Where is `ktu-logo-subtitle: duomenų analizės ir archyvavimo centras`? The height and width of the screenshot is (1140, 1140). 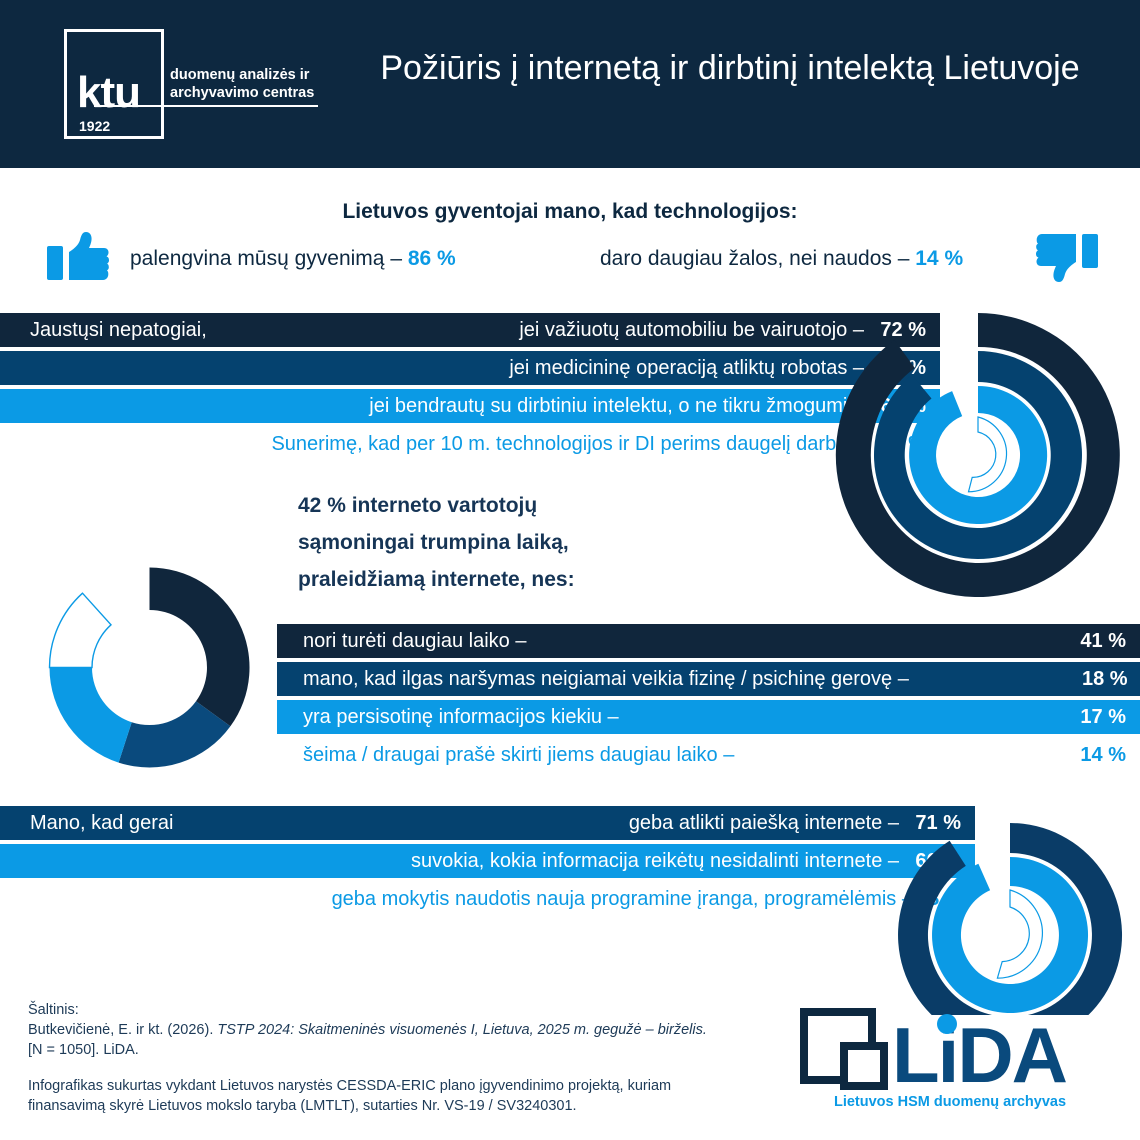
ktu-logo-subtitle: duomenų analizės ir archyvavimo centras is located at coordinates (242, 84).